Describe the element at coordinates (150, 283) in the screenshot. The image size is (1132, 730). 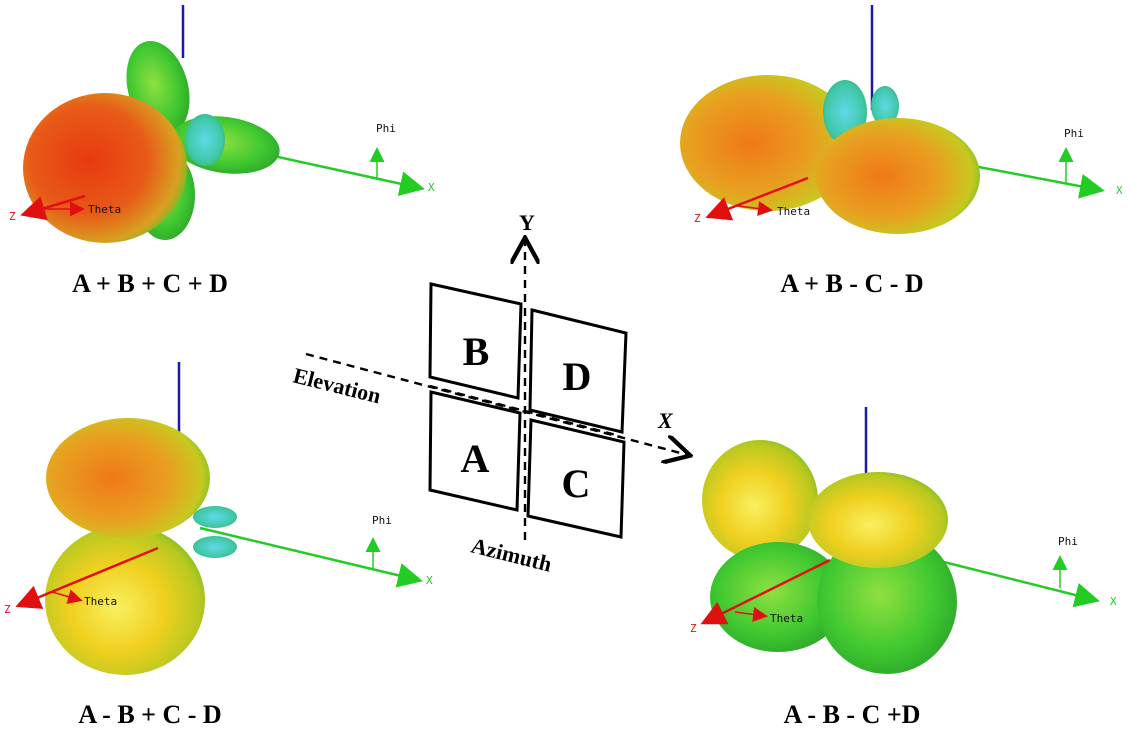
I see `plot-caption: A + B + C + D` at that location.